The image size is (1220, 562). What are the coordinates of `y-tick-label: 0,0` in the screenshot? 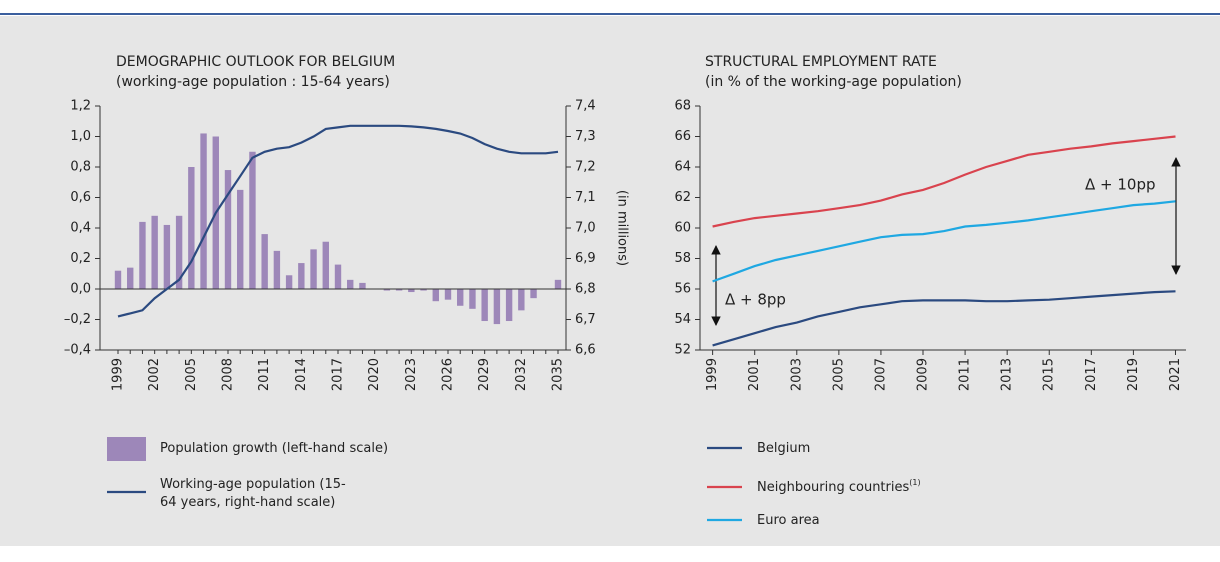 It's located at (80, 289).